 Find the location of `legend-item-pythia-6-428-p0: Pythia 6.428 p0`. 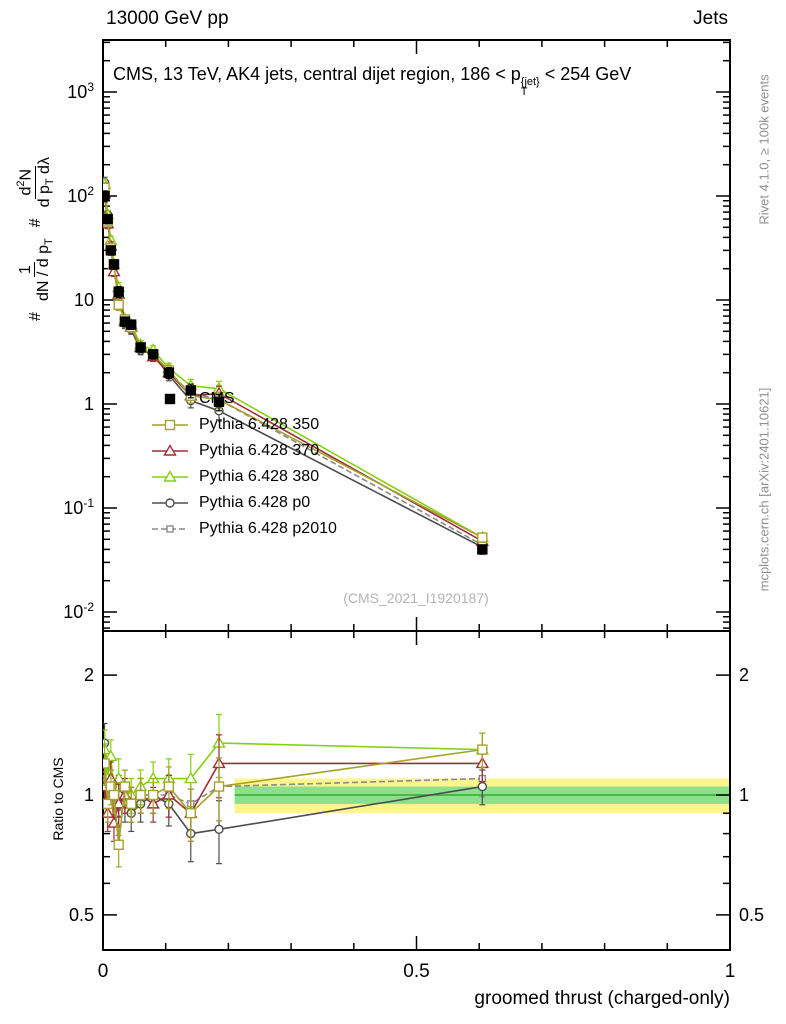

legend-item-pythia-6-428-p0: Pythia 6.428 p0 is located at coordinates (243, 503).